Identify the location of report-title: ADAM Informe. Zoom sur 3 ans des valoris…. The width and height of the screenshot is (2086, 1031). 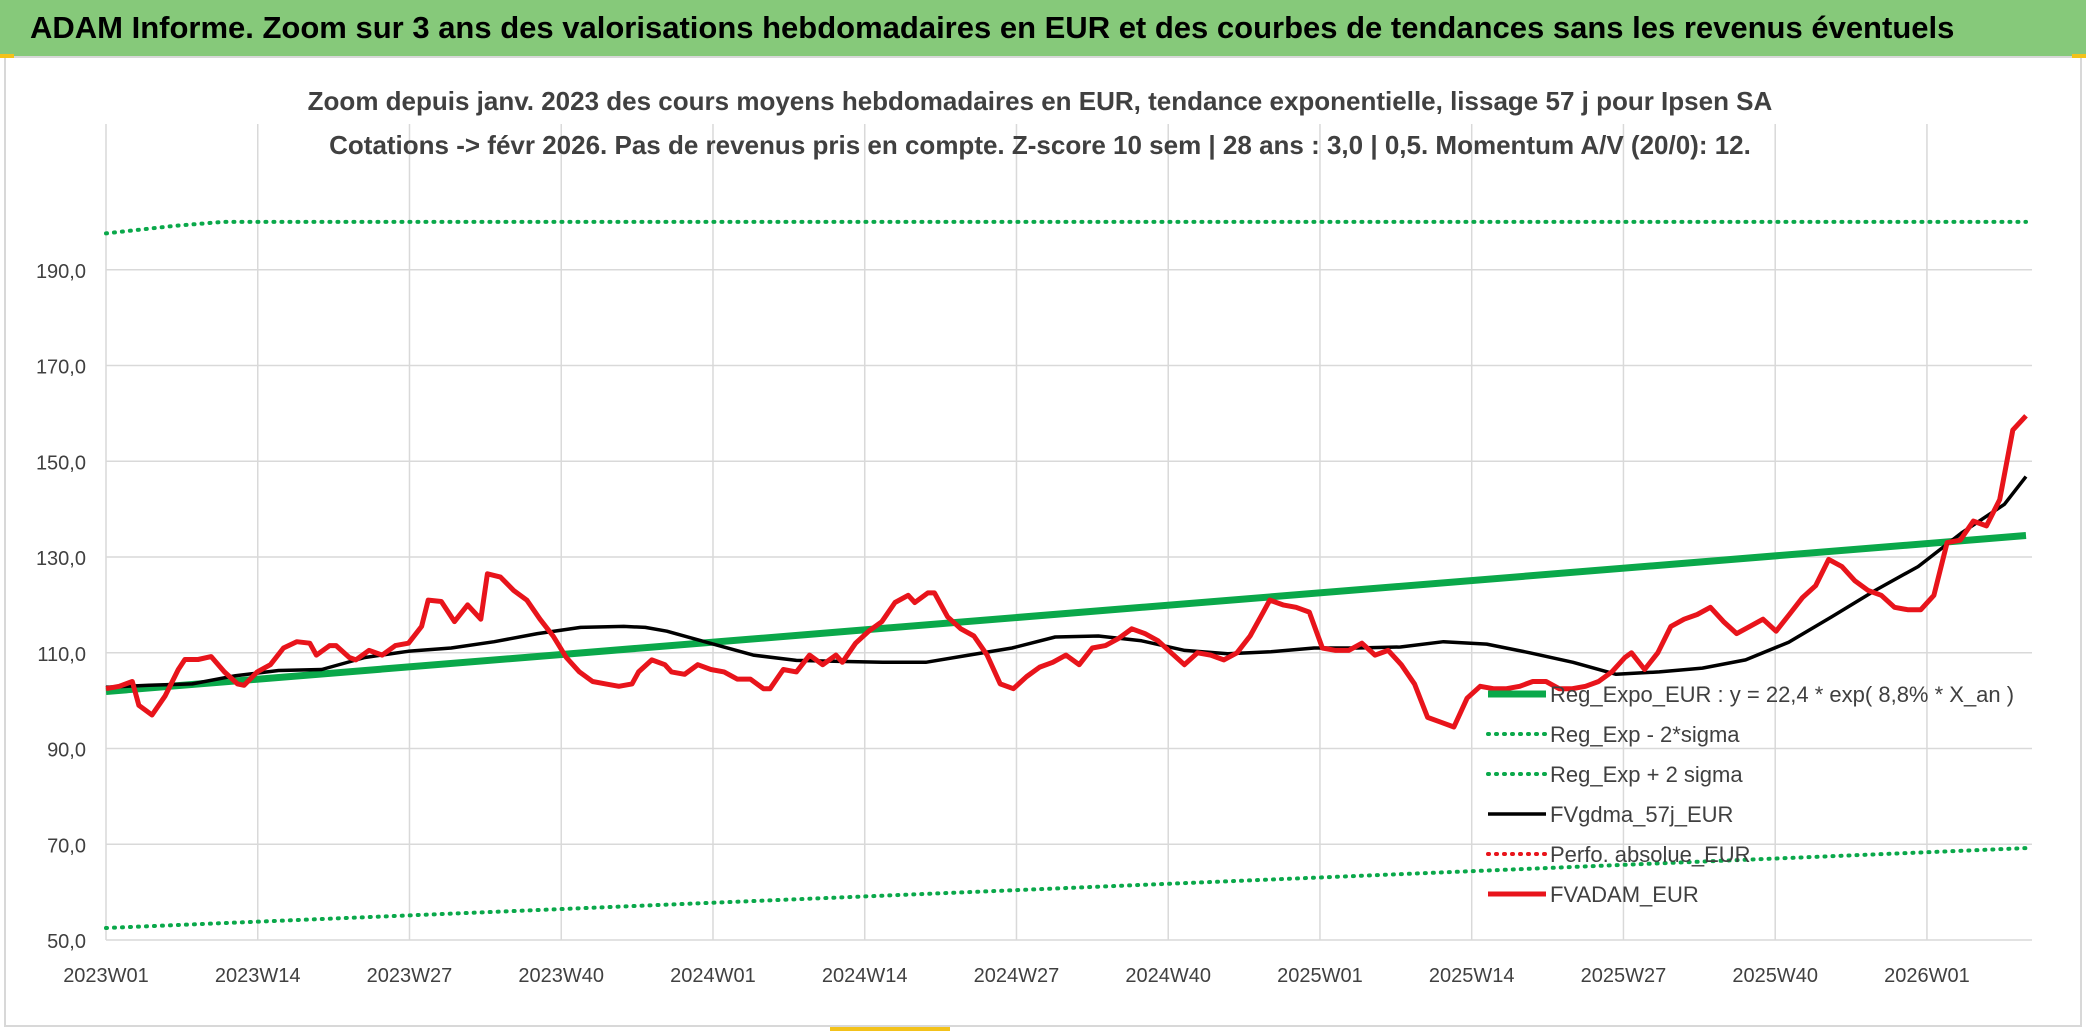
(992, 27).